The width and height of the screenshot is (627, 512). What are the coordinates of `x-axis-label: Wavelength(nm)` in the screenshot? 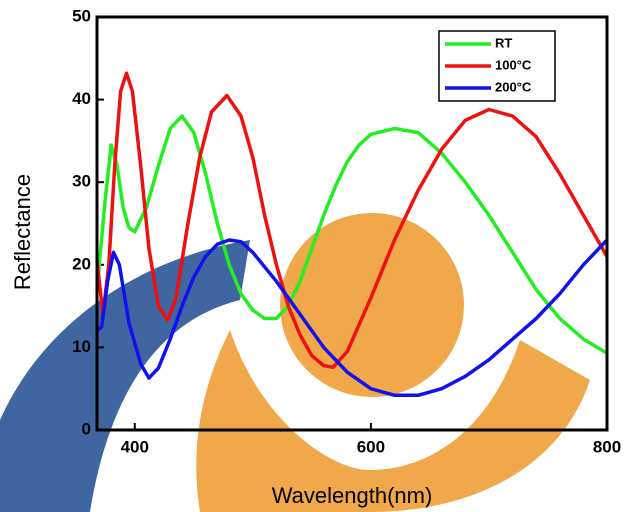 It's located at (352, 495).